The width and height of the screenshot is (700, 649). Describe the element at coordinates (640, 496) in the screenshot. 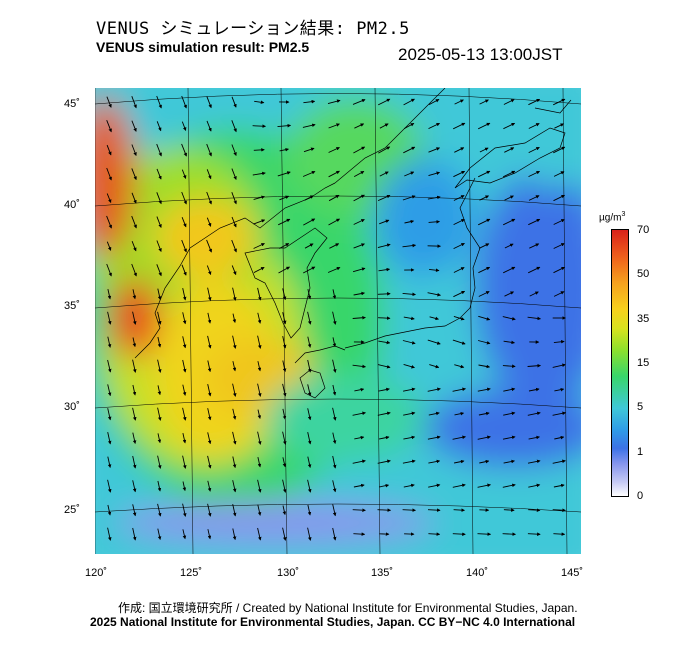

I see `colorbar-tick-0: 0` at that location.